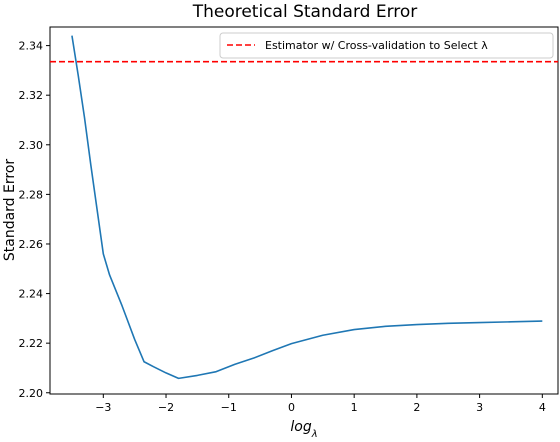 The image size is (560, 442). I want to click on x-tick-label: −1, so click(229, 407).